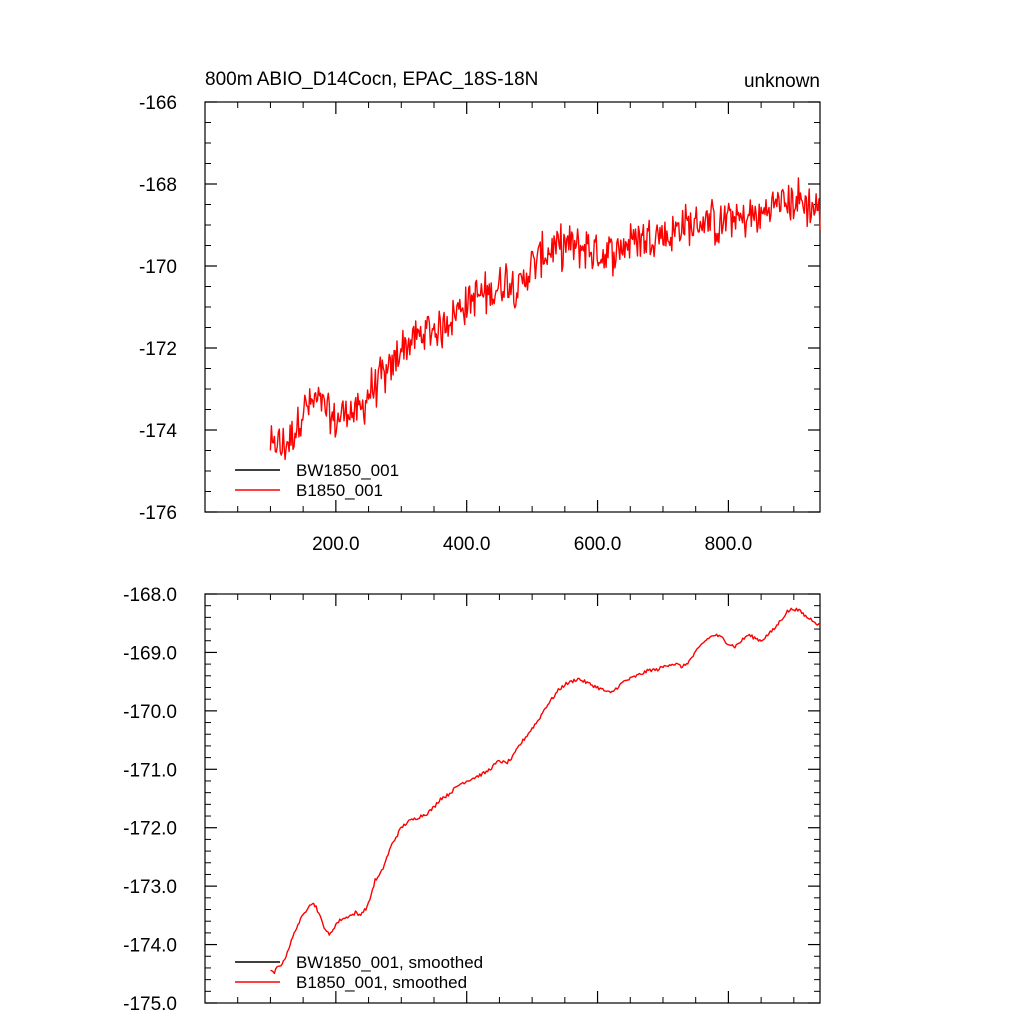 Image resolution: width=1024 pixels, height=1029 pixels. Describe the element at coordinates (158, 349) in the screenshot. I see `y-tick-label: -172` at that location.